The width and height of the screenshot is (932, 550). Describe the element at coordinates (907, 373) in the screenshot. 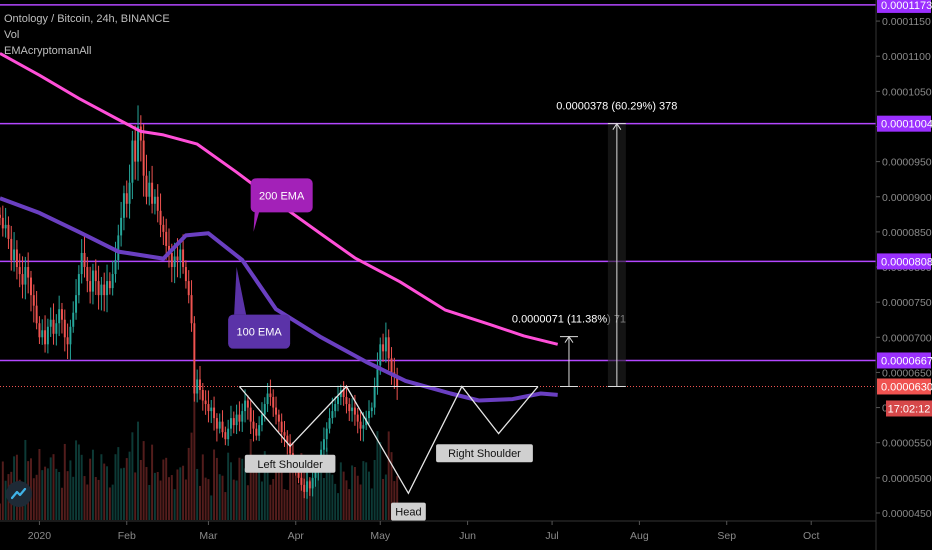

I see `price-tick-label: 0.0000650` at that location.